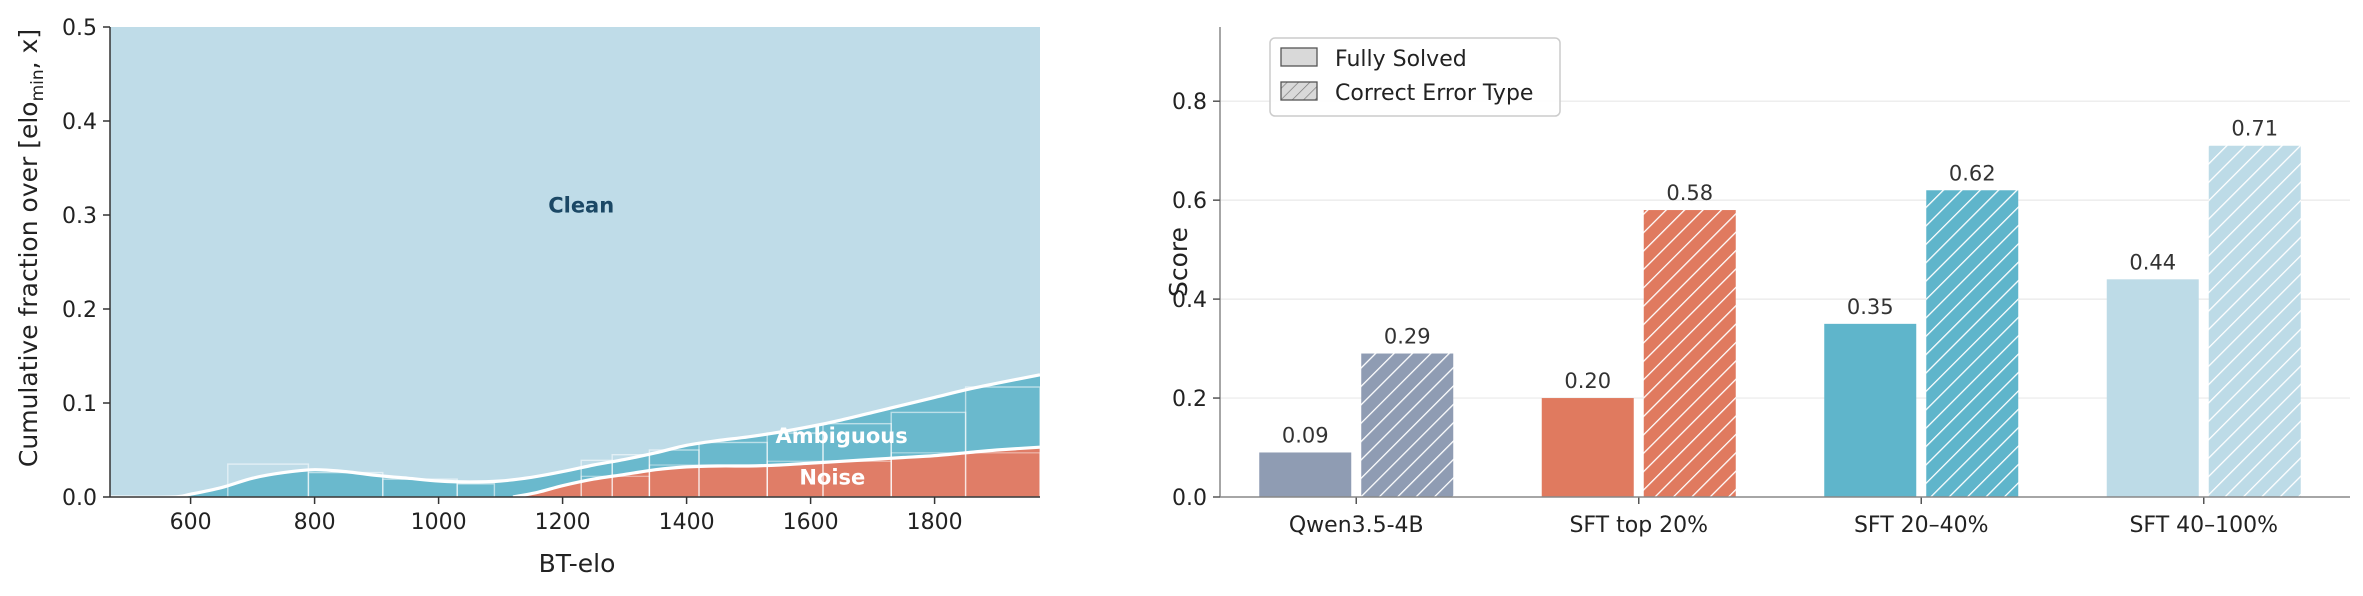 Image resolution: width=2363 pixels, height=596 pixels. I want to click on area-label-noise: Noise, so click(832, 477).